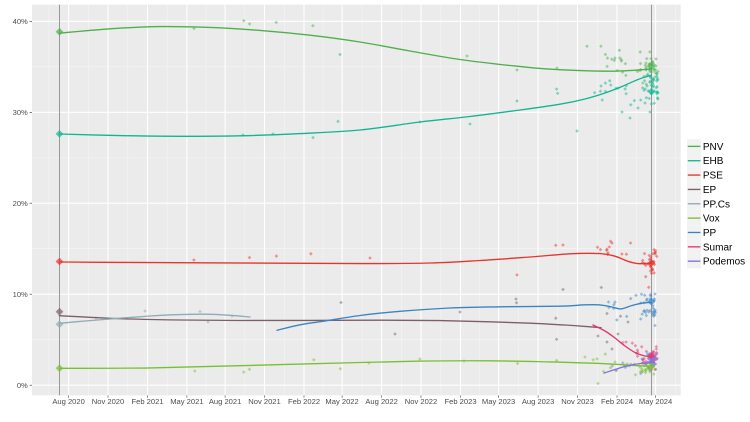 The width and height of the screenshot is (750, 422). What do you see at coordinates (716, 204) in the screenshot?
I see `svg-text: PP.Cs` at bounding box center [716, 204].